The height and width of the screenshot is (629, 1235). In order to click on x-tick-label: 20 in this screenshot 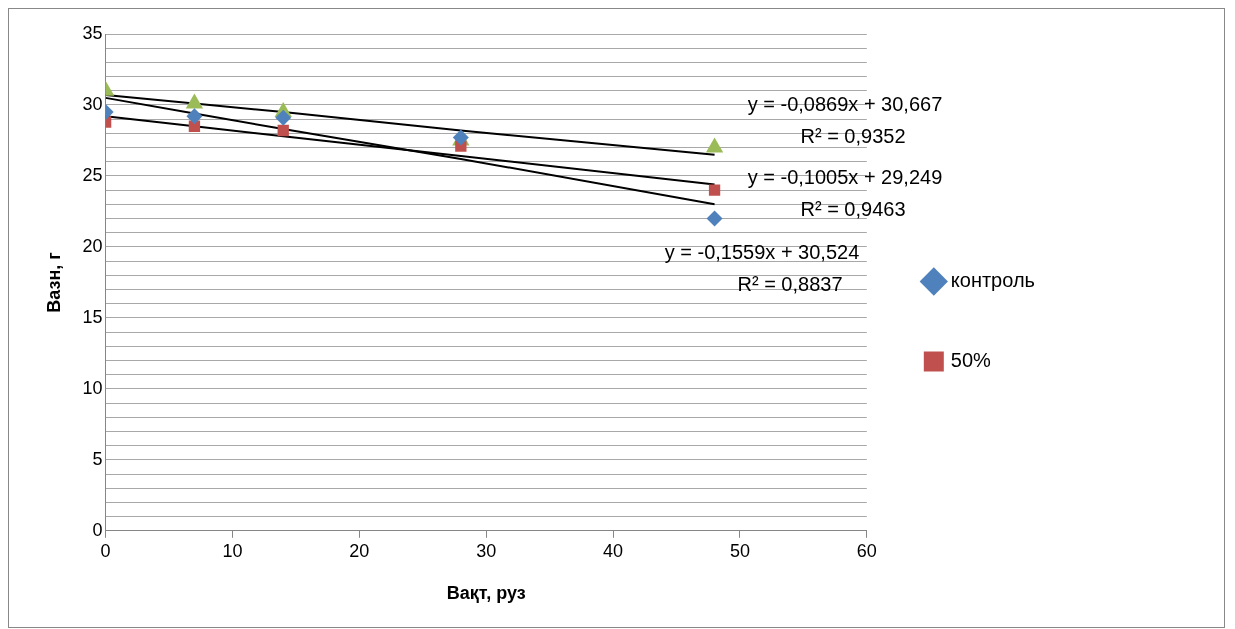, I will do `click(359, 550)`.